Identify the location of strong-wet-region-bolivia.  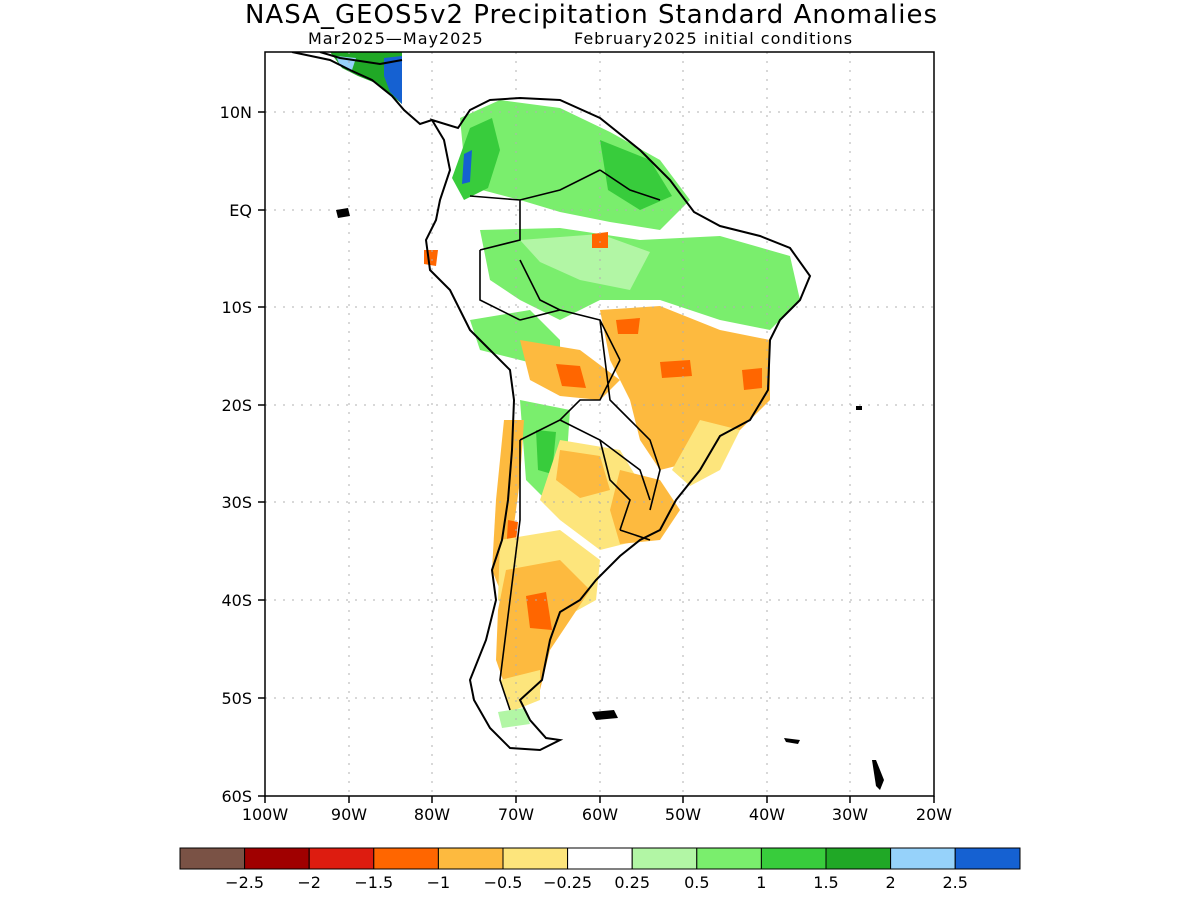
(546, 452).